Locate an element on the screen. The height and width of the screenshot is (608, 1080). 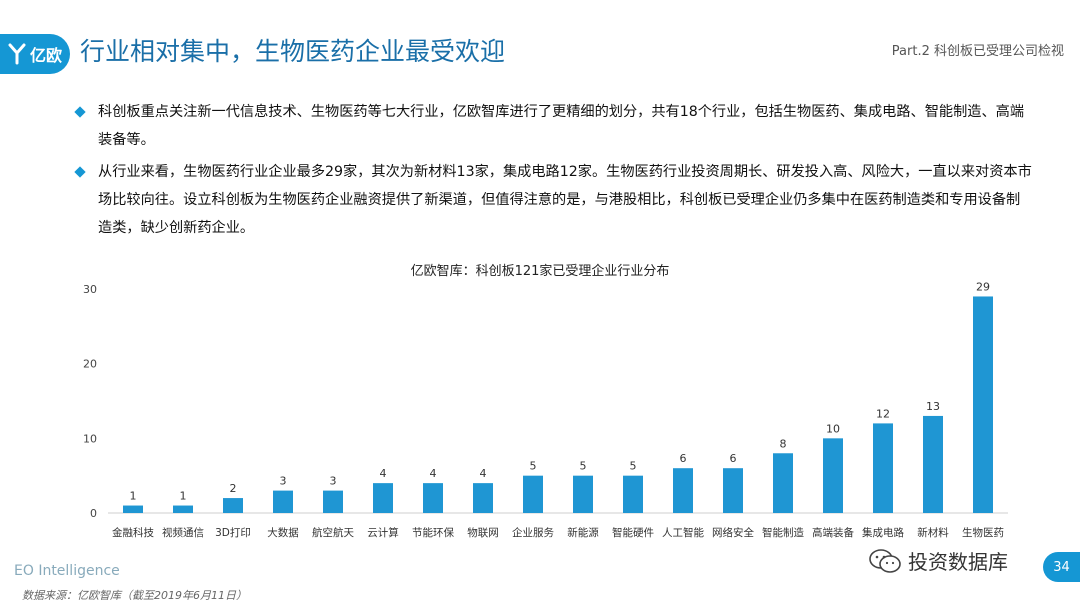
x-tick-label: 高端装备 is located at coordinates (833, 532).